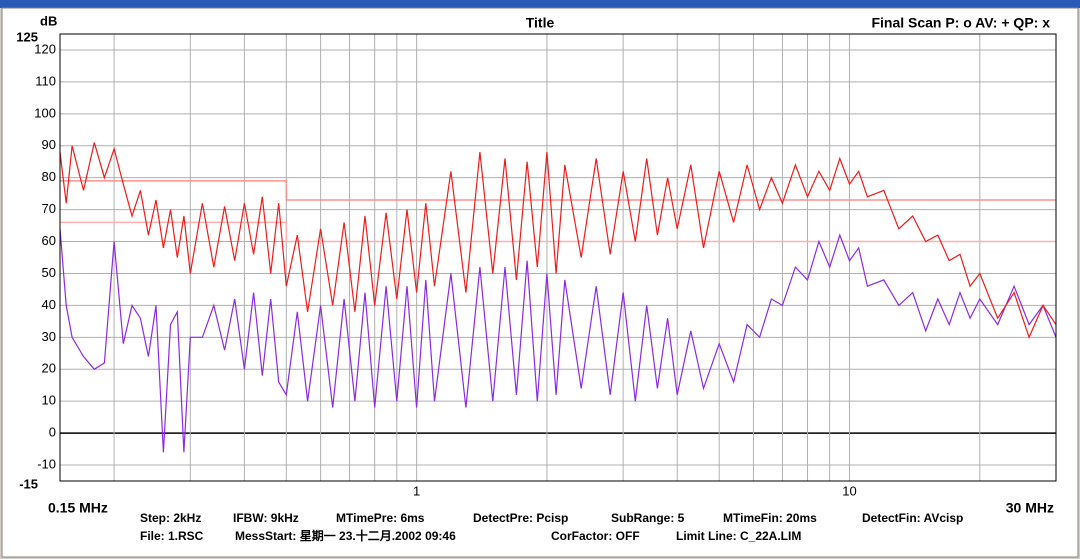  What do you see at coordinates (45, 48) in the screenshot?
I see `y-tick-label: 120` at bounding box center [45, 48].